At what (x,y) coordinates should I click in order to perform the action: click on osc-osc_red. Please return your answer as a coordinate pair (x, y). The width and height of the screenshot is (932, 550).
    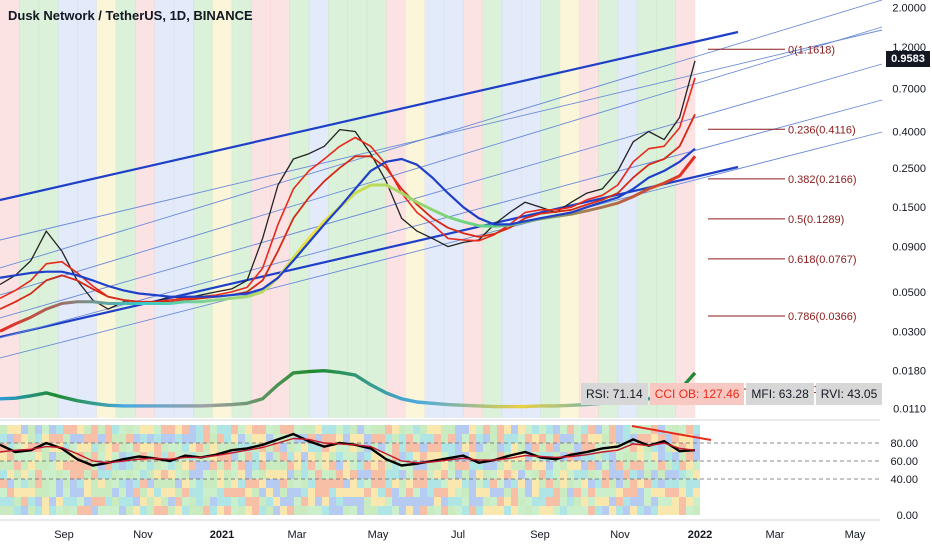
    Looking at the image, I should click on (348, 450).